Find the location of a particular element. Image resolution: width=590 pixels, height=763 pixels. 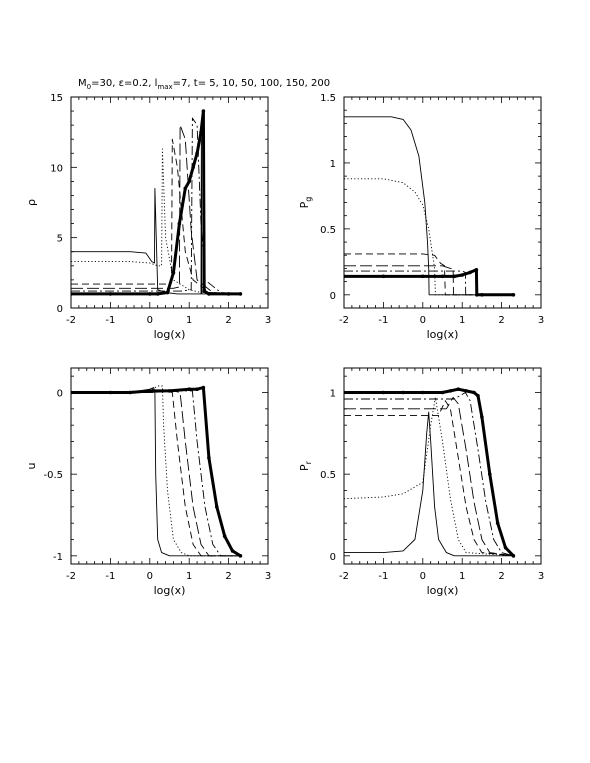

x-tick-label: 2 is located at coordinates (501, 576).